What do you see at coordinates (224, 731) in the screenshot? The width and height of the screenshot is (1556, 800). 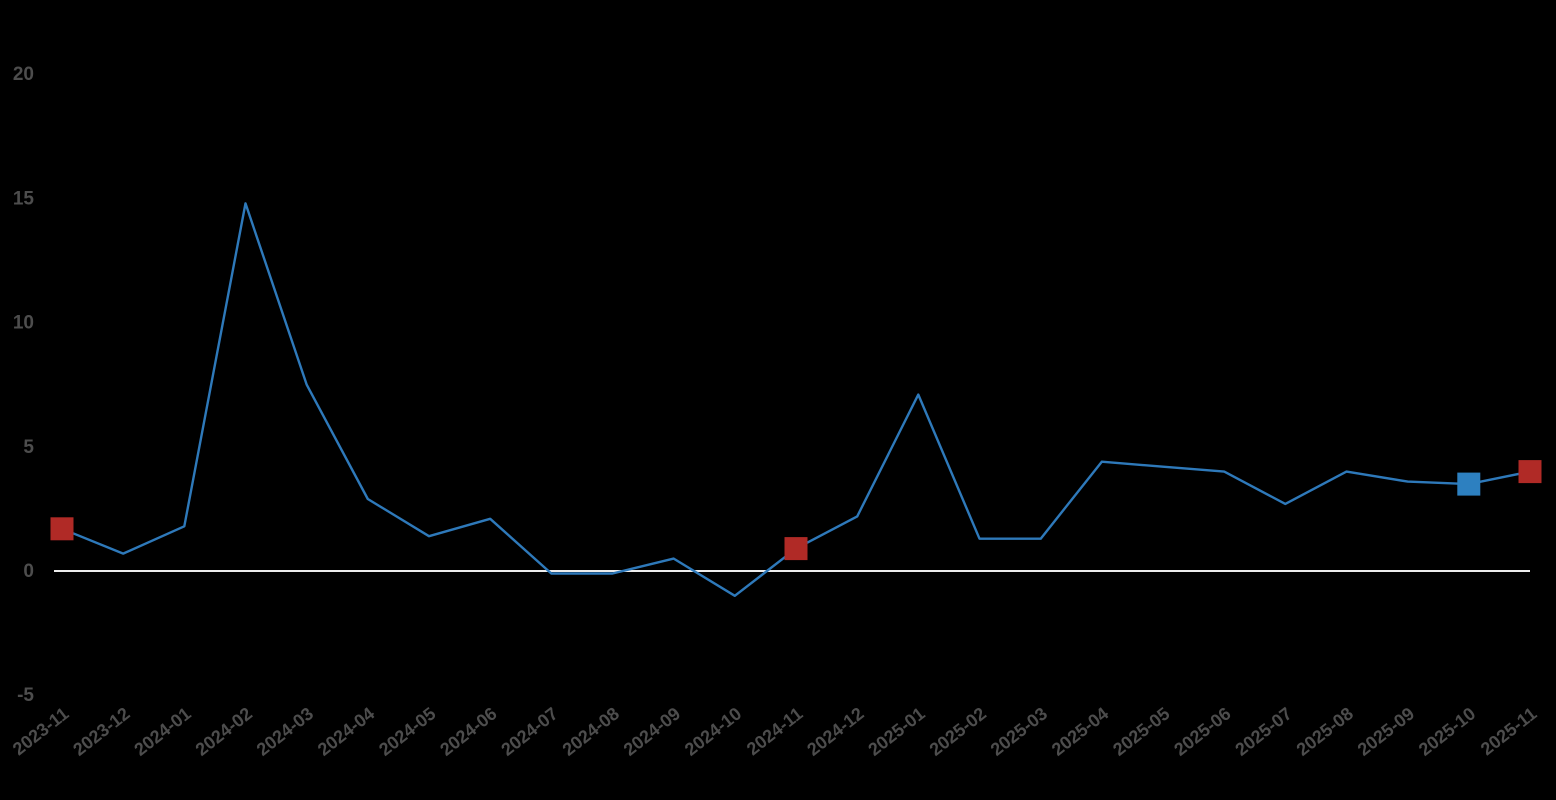 I see `x-tick-label: 2024-02` at bounding box center [224, 731].